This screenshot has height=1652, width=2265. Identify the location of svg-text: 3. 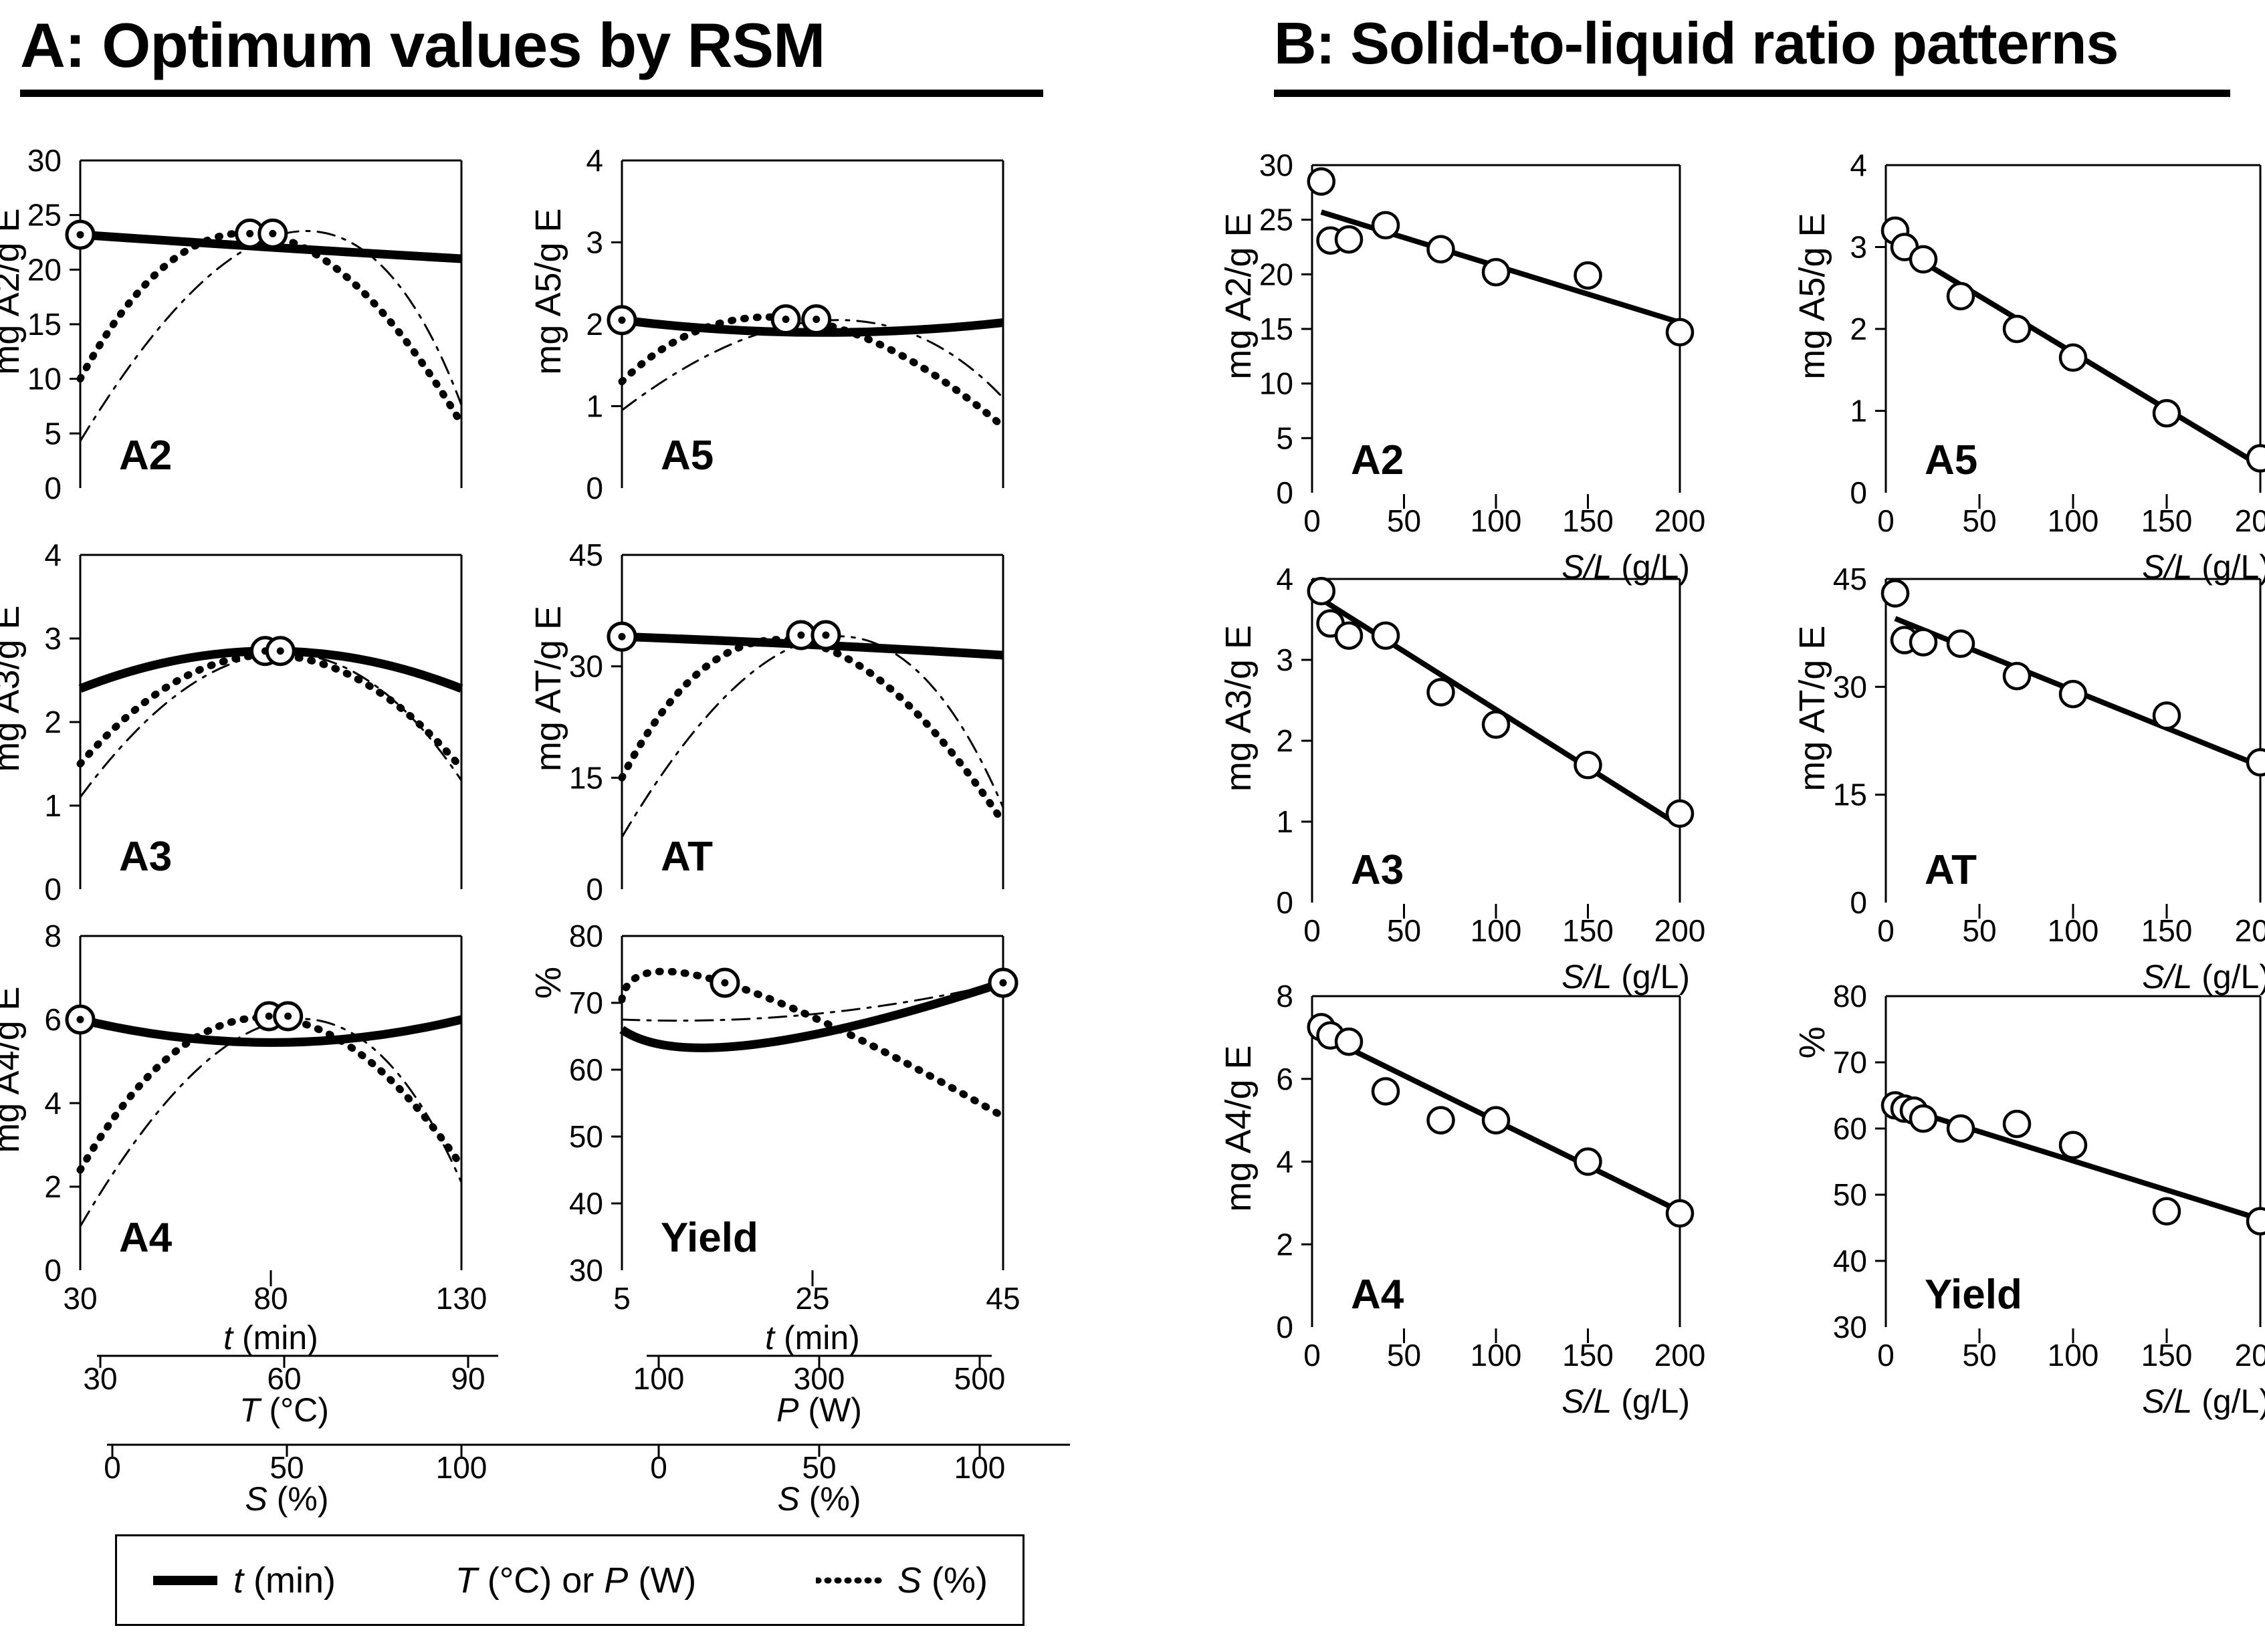
(53, 638).